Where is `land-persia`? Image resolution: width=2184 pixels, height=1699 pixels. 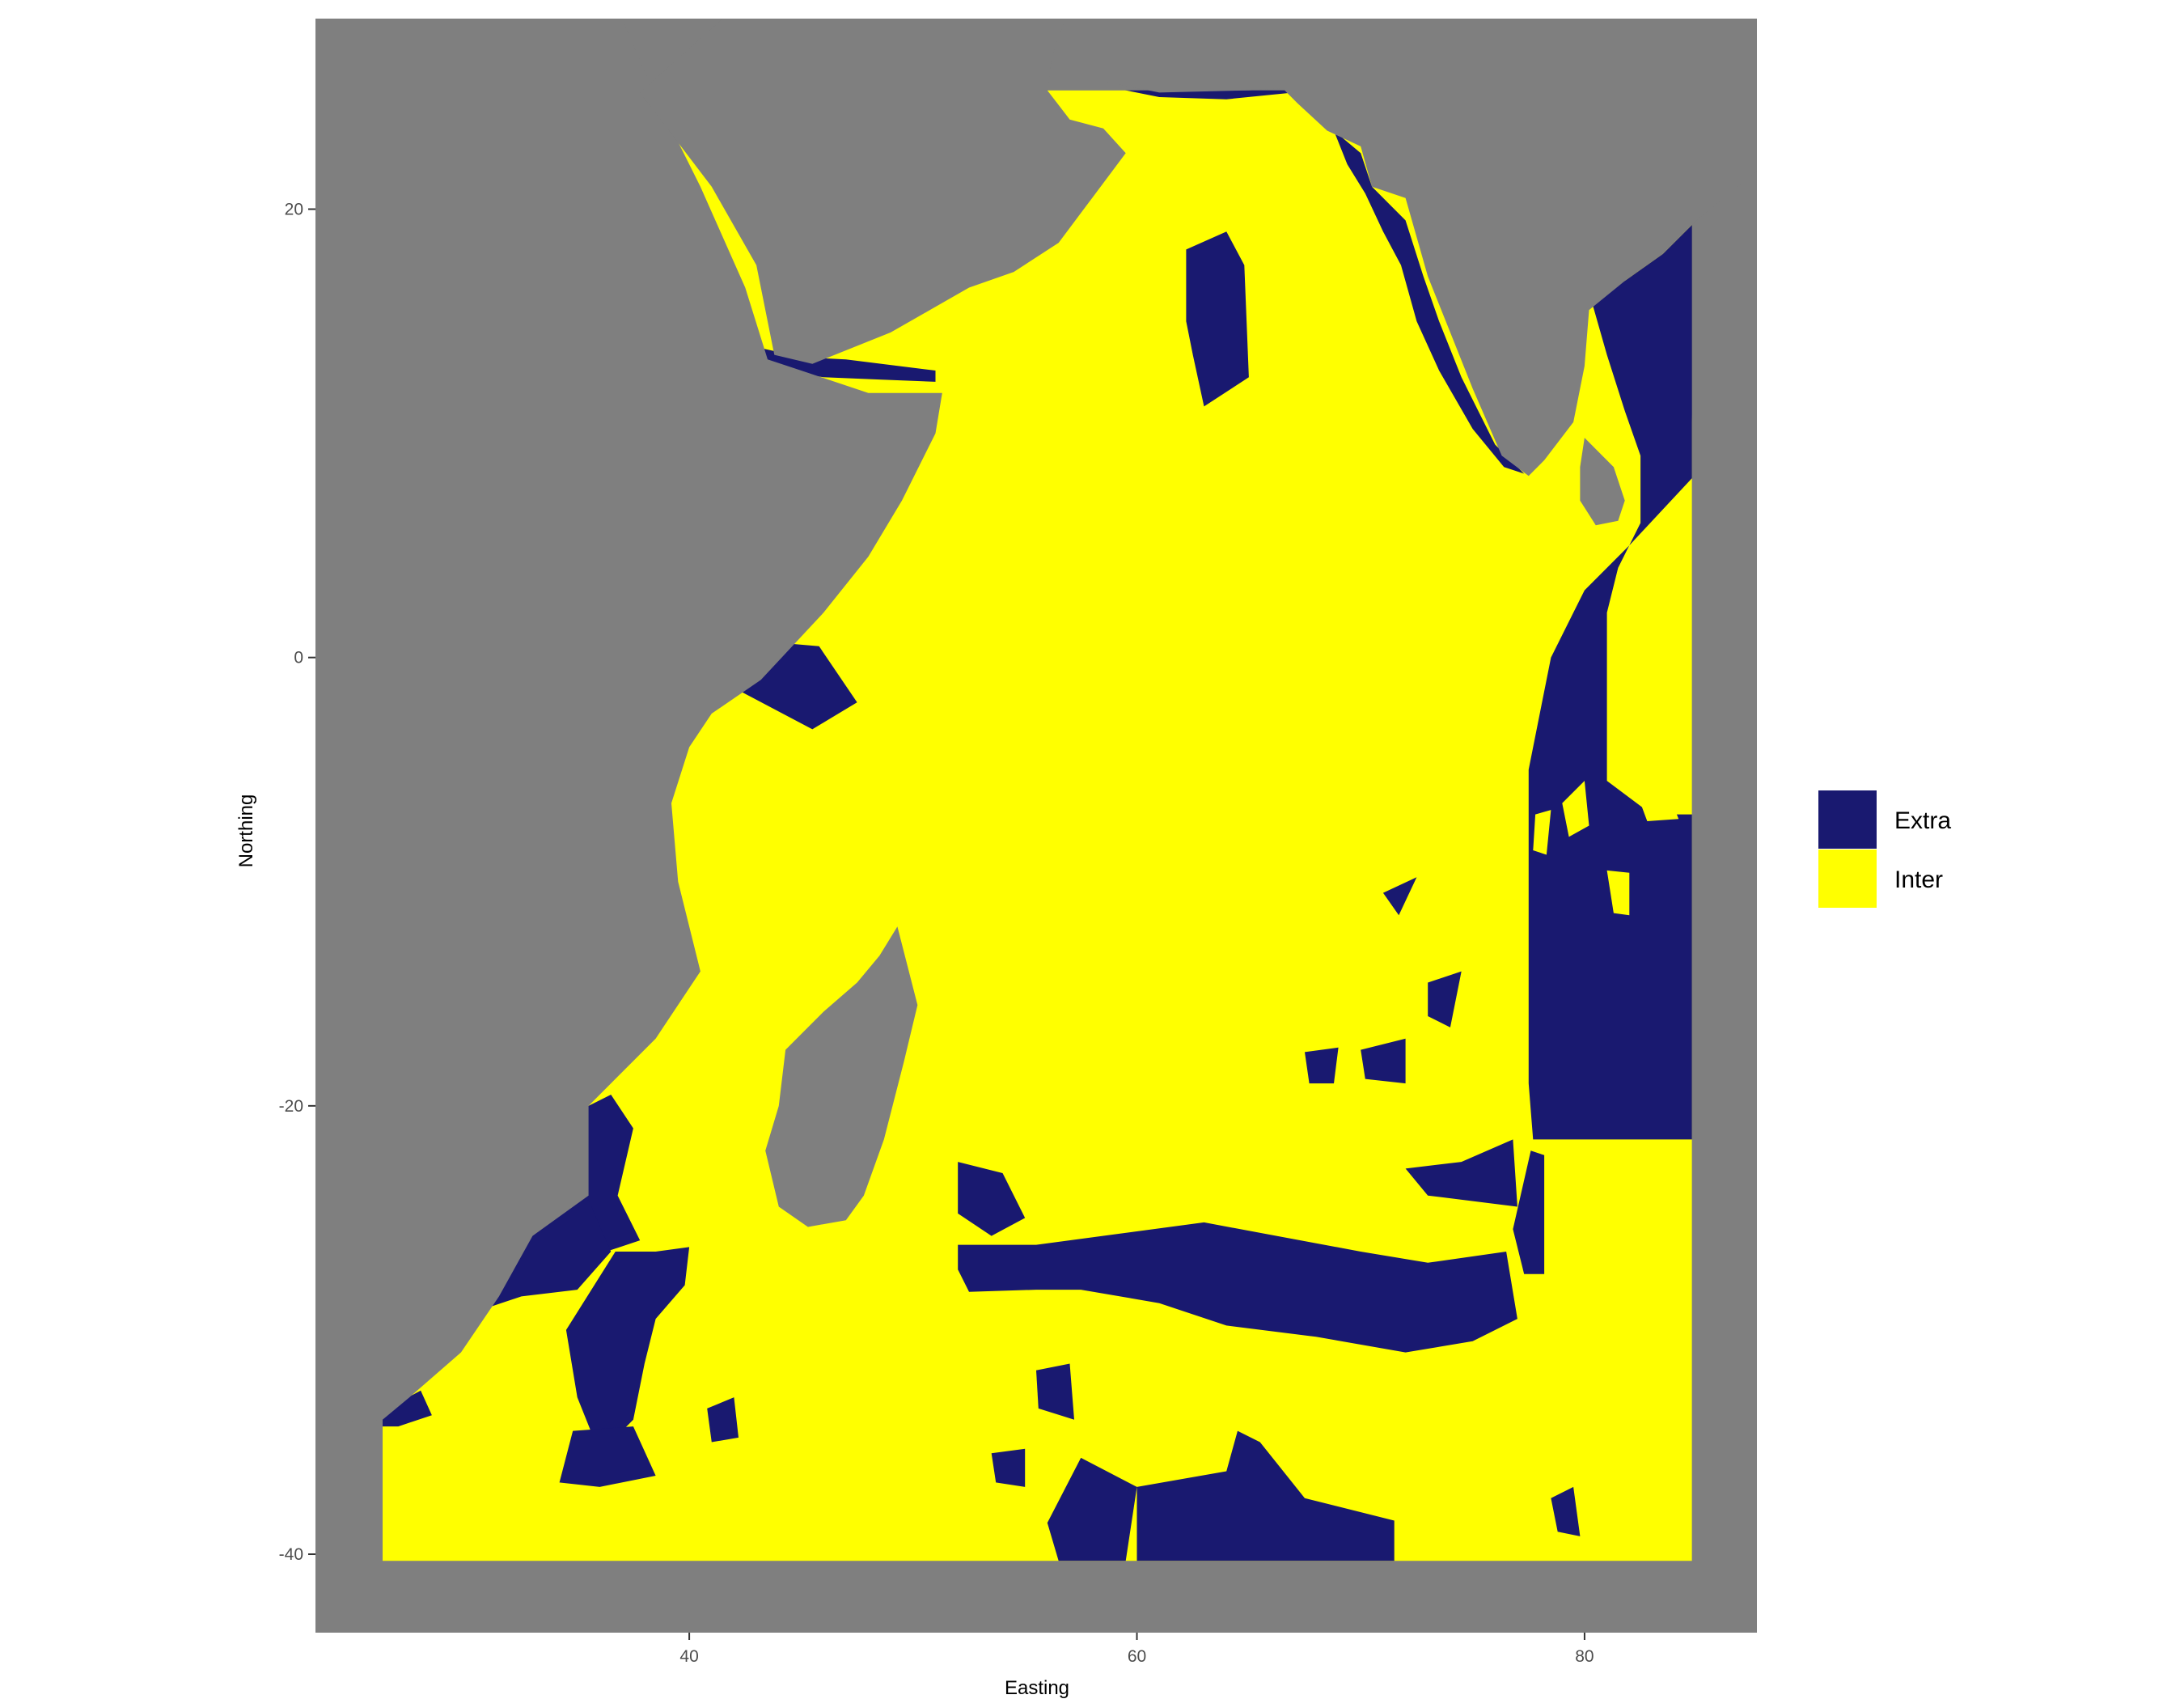 land-persia is located at coordinates (1430, 248).